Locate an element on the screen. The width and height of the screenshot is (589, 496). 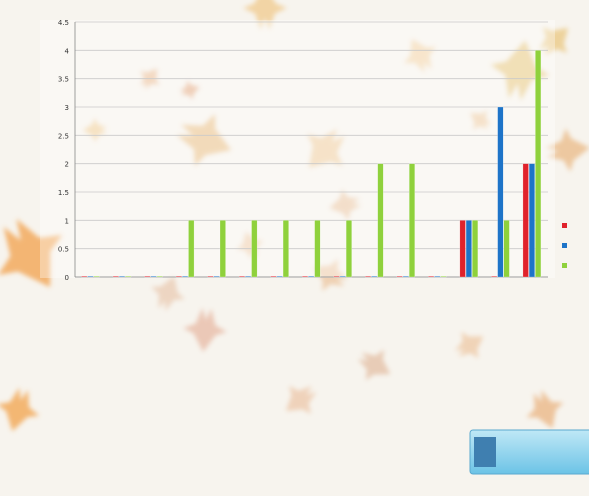
legend is located at coordinates (564, 245).